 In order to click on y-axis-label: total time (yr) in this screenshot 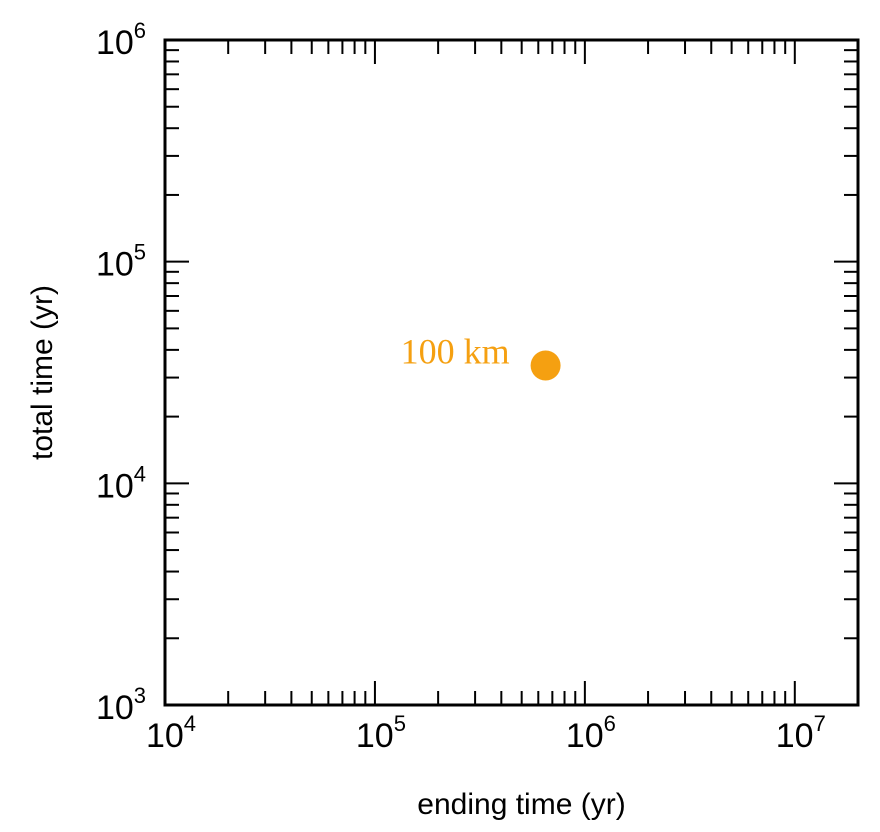, I will do `click(42, 372)`.